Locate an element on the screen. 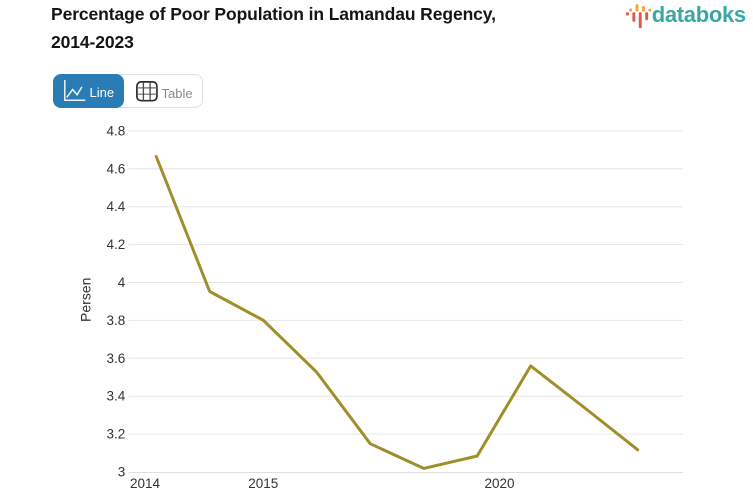 Image resolution: width=753 pixels, height=498 pixels. svg-text: 4.6 is located at coordinates (116, 168).